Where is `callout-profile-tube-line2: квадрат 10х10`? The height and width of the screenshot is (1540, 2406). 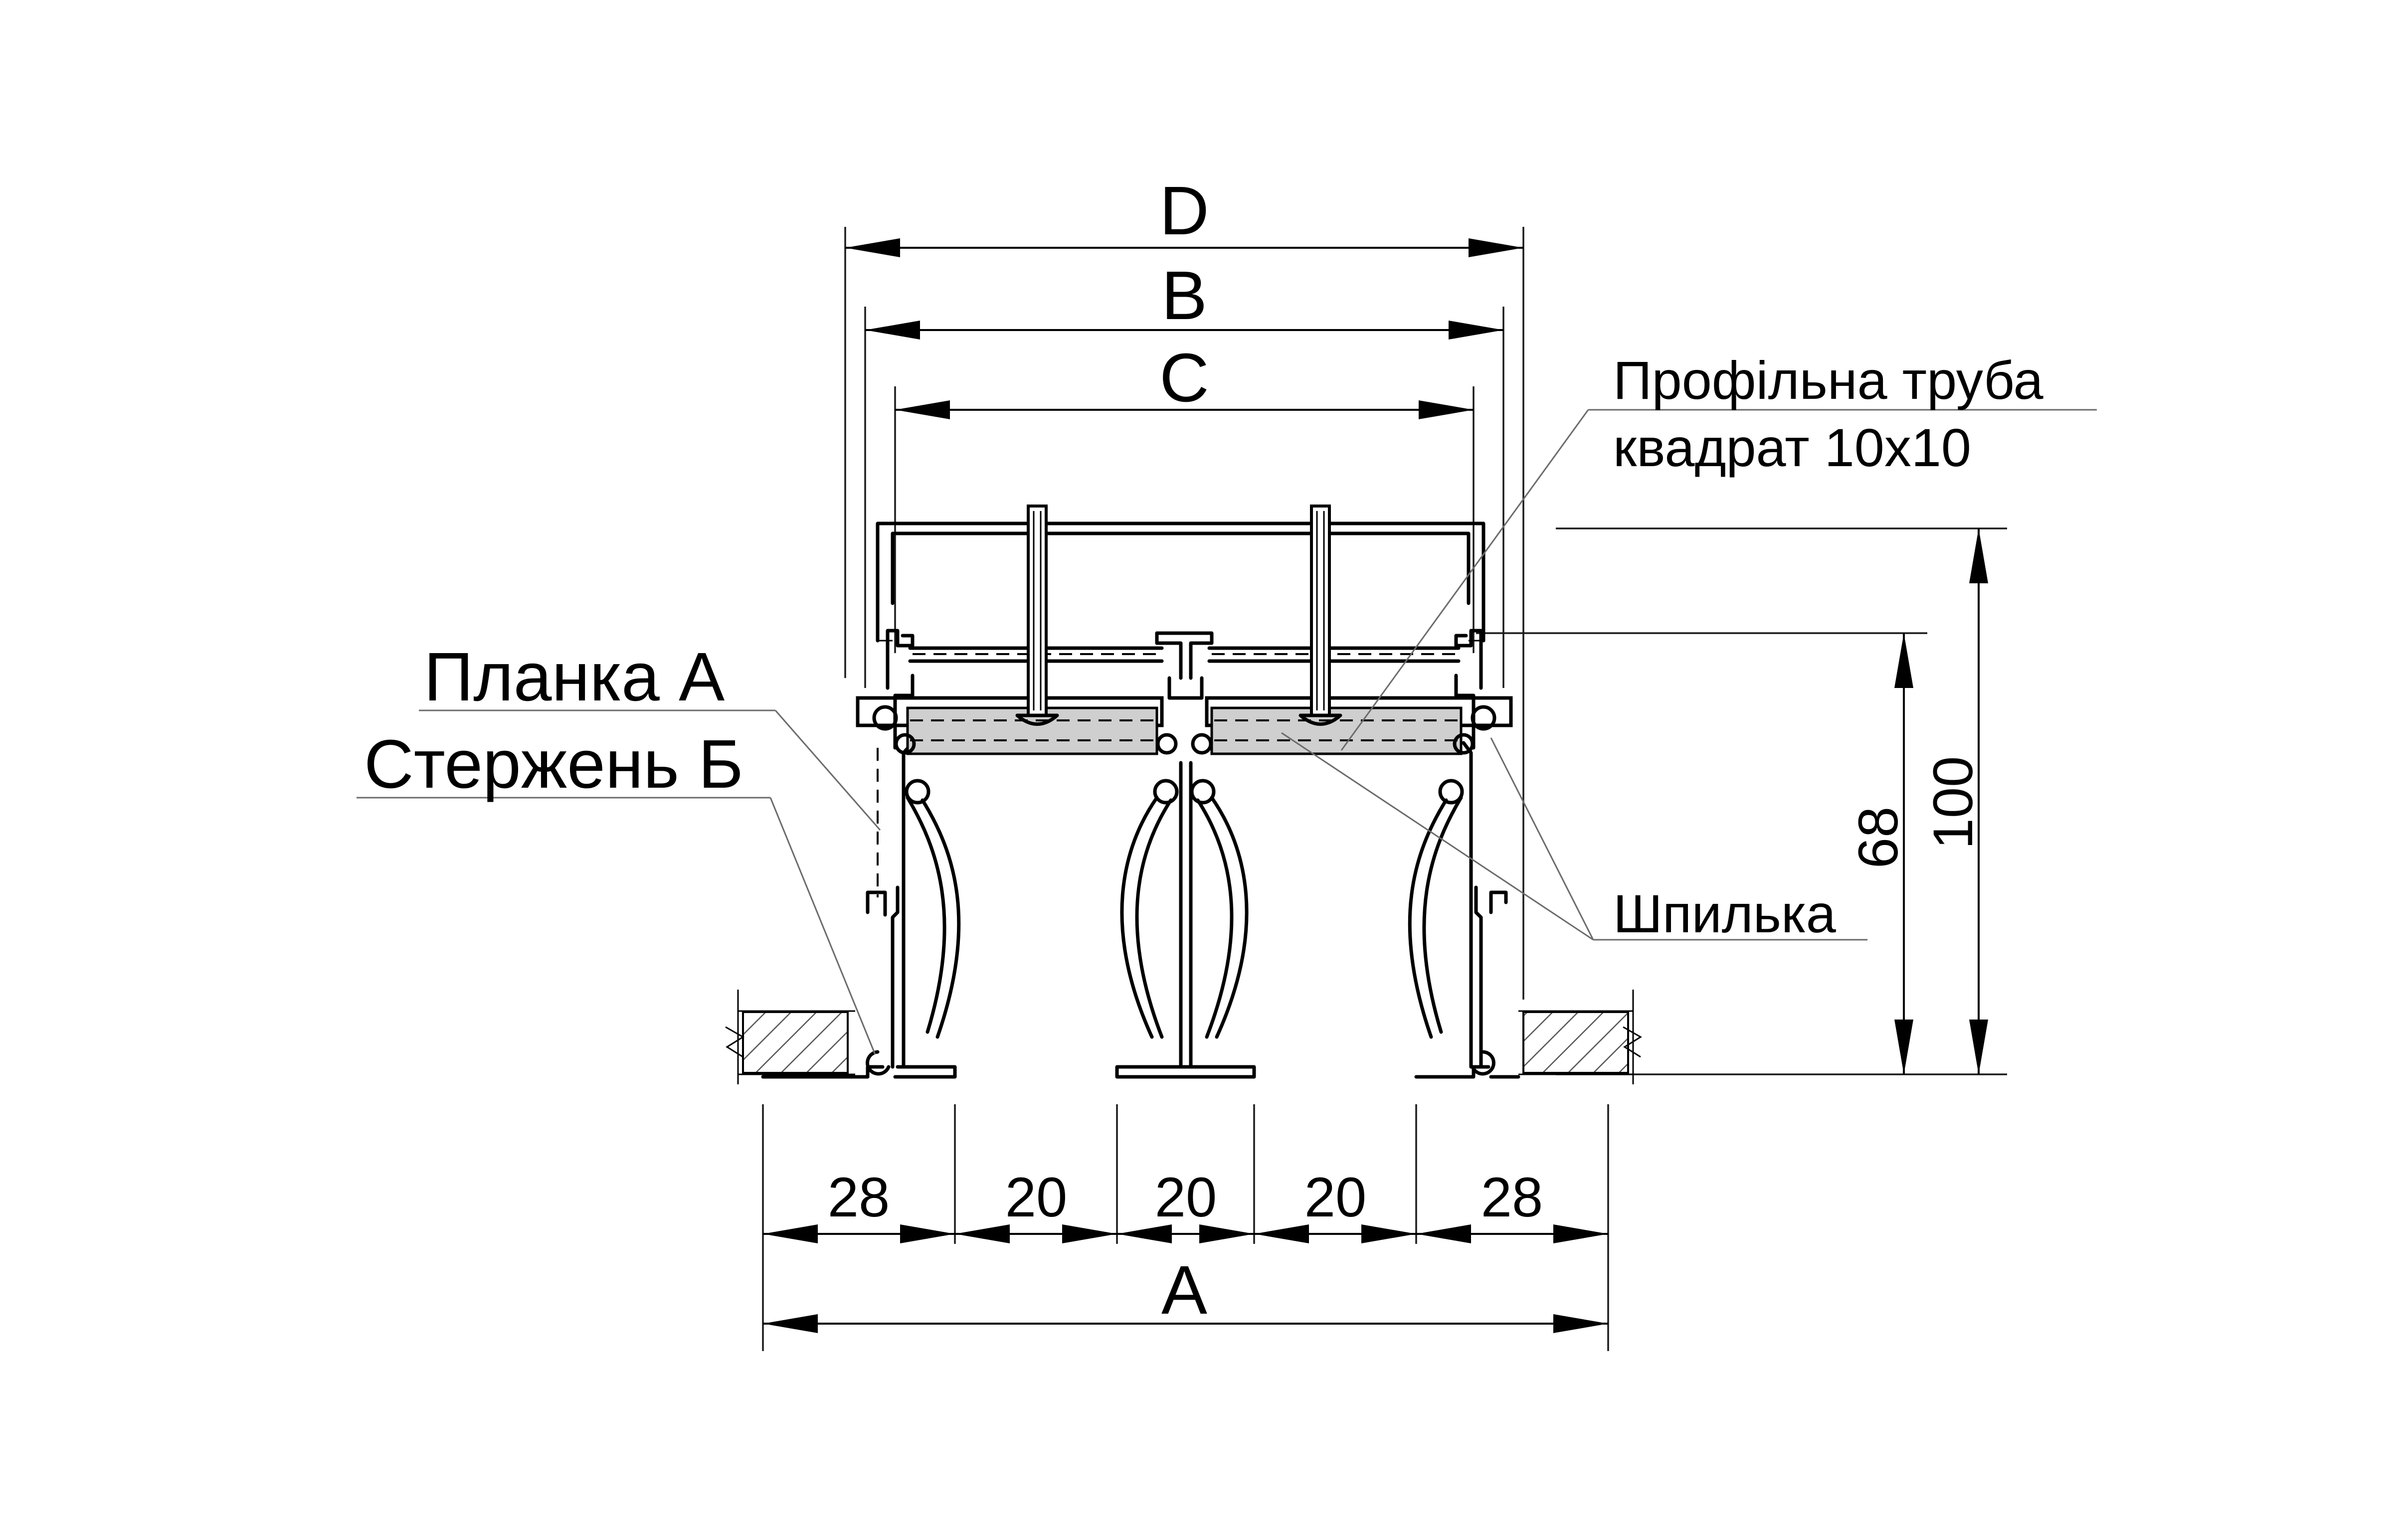 callout-profile-tube-line2: квадрат 10х10 is located at coordinates (1792, 447).